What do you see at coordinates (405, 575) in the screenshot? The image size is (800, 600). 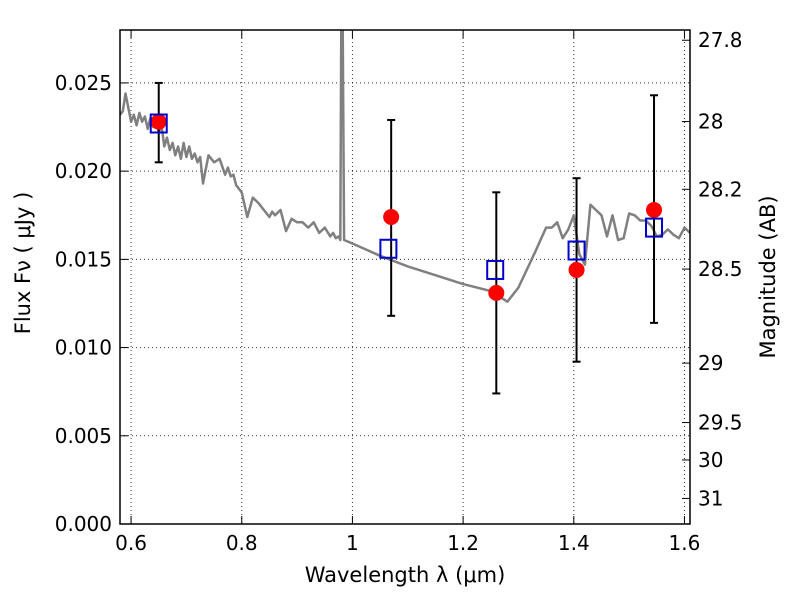 I see `x-axis-label: Wavelength λ (μm)` at bounding box center [405, 575].